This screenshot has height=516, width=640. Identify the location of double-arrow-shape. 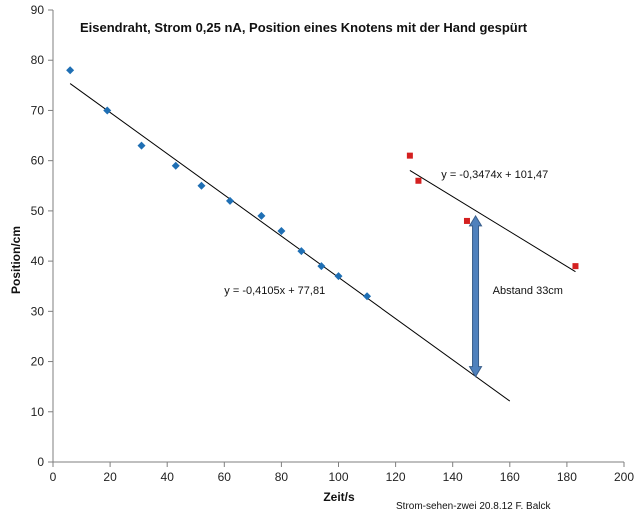
(475, 296).